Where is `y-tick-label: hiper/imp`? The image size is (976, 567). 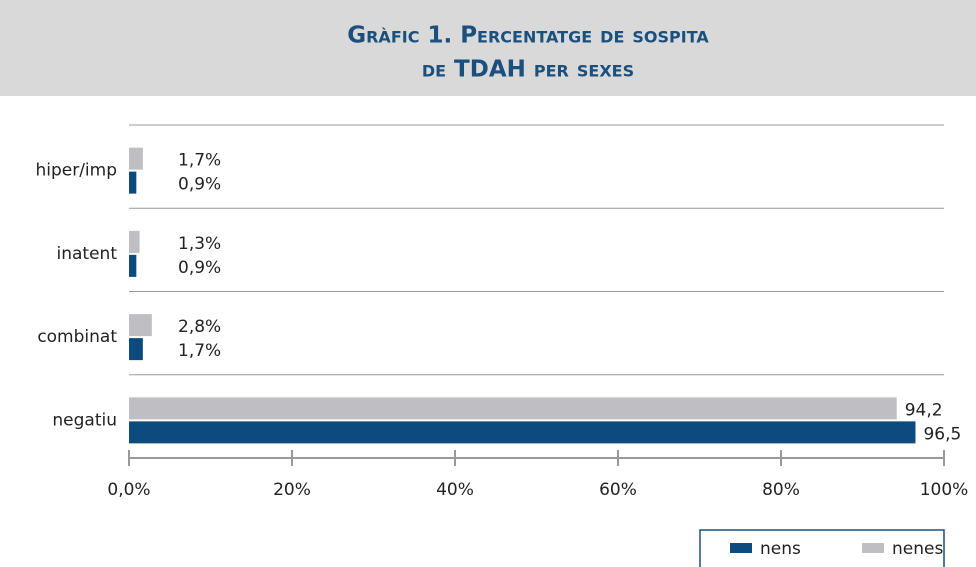 y-tick-label: hiper/imp is located at coordinates (76, 171).